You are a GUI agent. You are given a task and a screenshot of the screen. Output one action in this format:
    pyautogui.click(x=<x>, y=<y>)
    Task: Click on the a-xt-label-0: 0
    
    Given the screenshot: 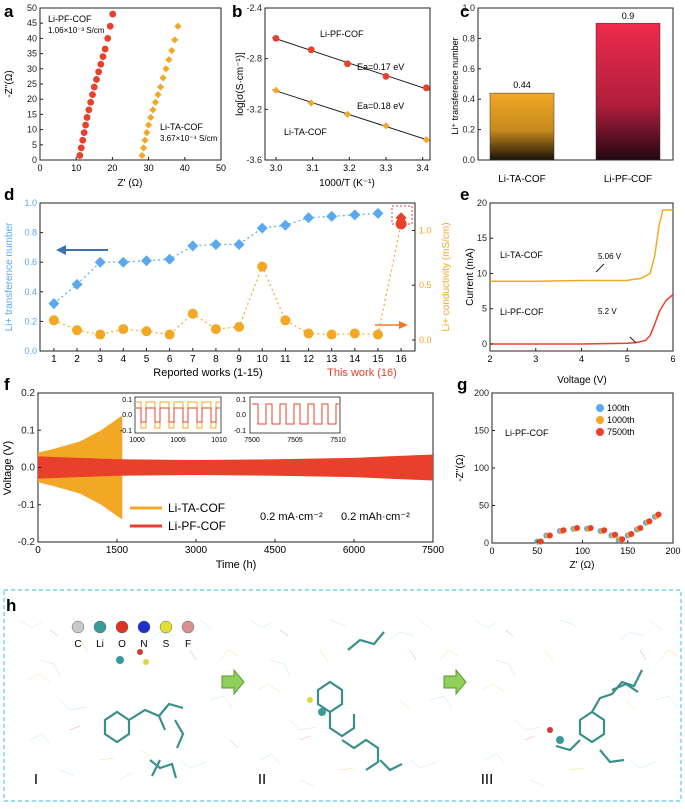 What is the action you would take?
    pyautogui.click(x=39, y=168)
    